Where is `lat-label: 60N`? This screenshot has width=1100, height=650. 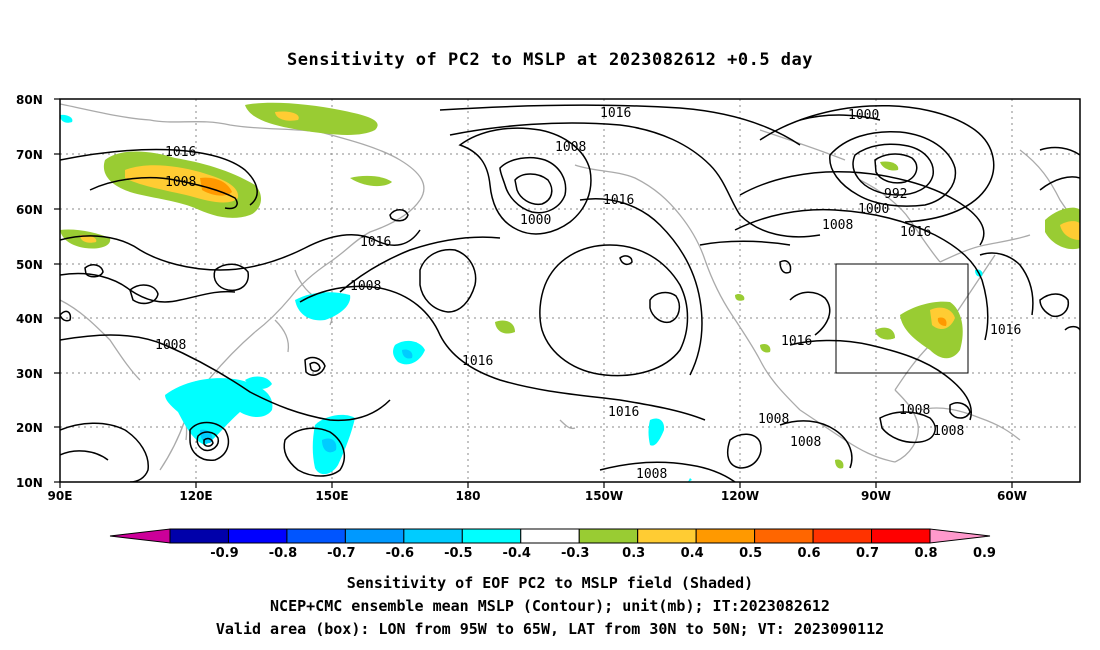 lat-label: 60N is located at coordinates (29, 210).